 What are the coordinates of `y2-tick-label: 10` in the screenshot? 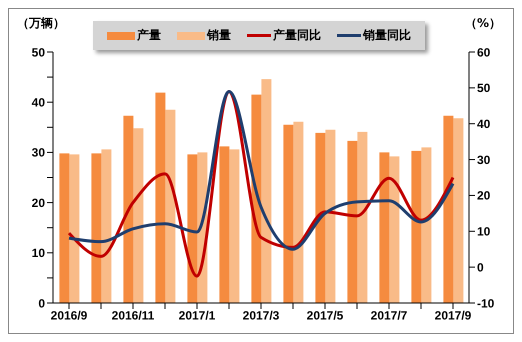 It's located at (484, 231).